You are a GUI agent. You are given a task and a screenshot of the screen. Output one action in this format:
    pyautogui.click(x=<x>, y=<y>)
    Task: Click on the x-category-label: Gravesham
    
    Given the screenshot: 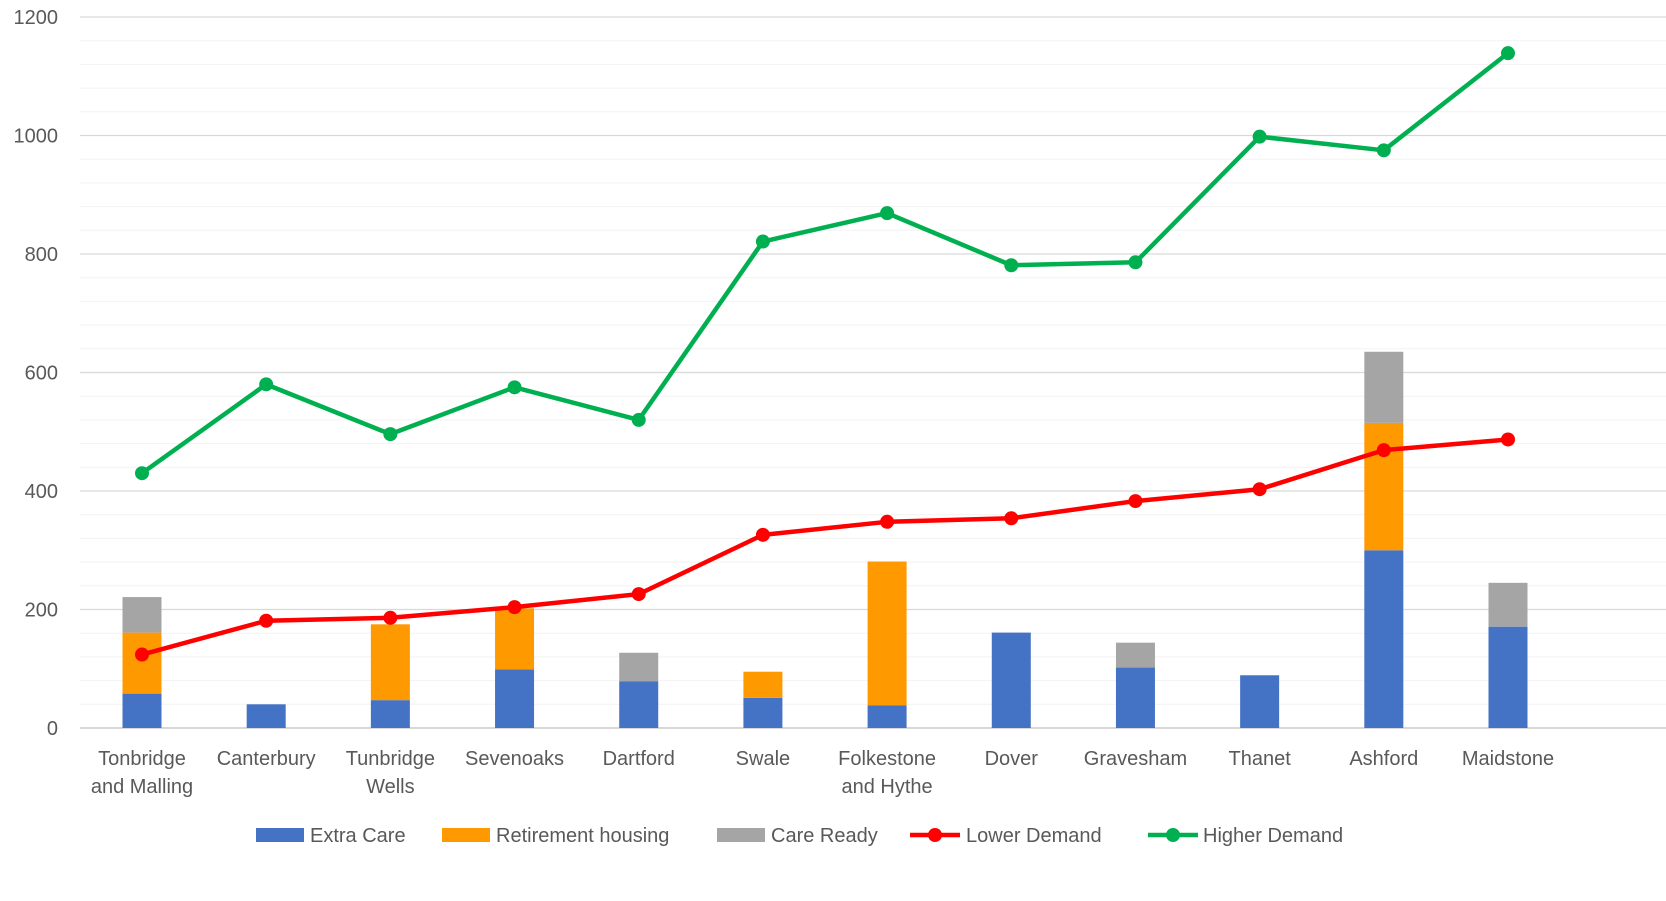 What is the action you would take?
    pyautogui.click(x=1135, y=759)
    